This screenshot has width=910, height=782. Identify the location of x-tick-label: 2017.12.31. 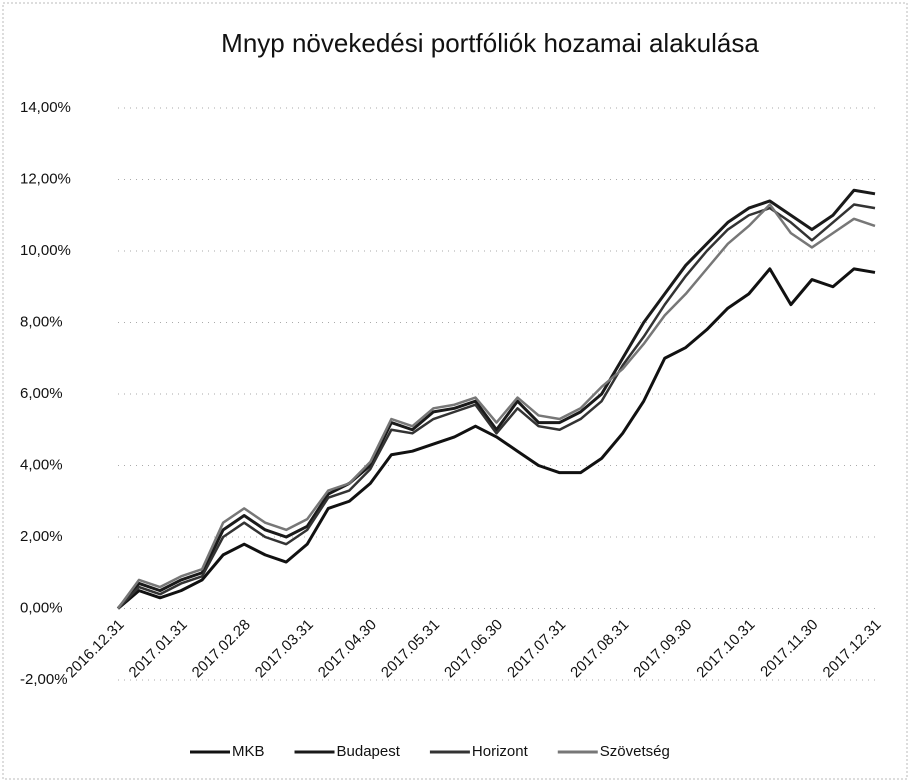
(852, 648).